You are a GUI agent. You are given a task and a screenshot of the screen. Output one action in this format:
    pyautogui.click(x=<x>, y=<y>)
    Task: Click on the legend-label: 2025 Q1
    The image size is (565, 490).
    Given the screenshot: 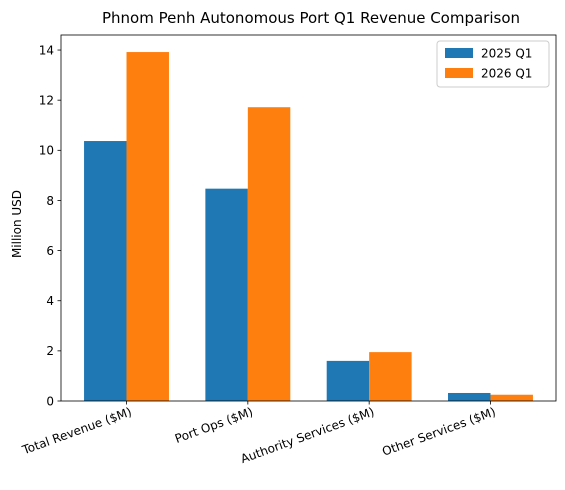 What is the action you would take?
    pyautogui.click(x=506, y=54)
    